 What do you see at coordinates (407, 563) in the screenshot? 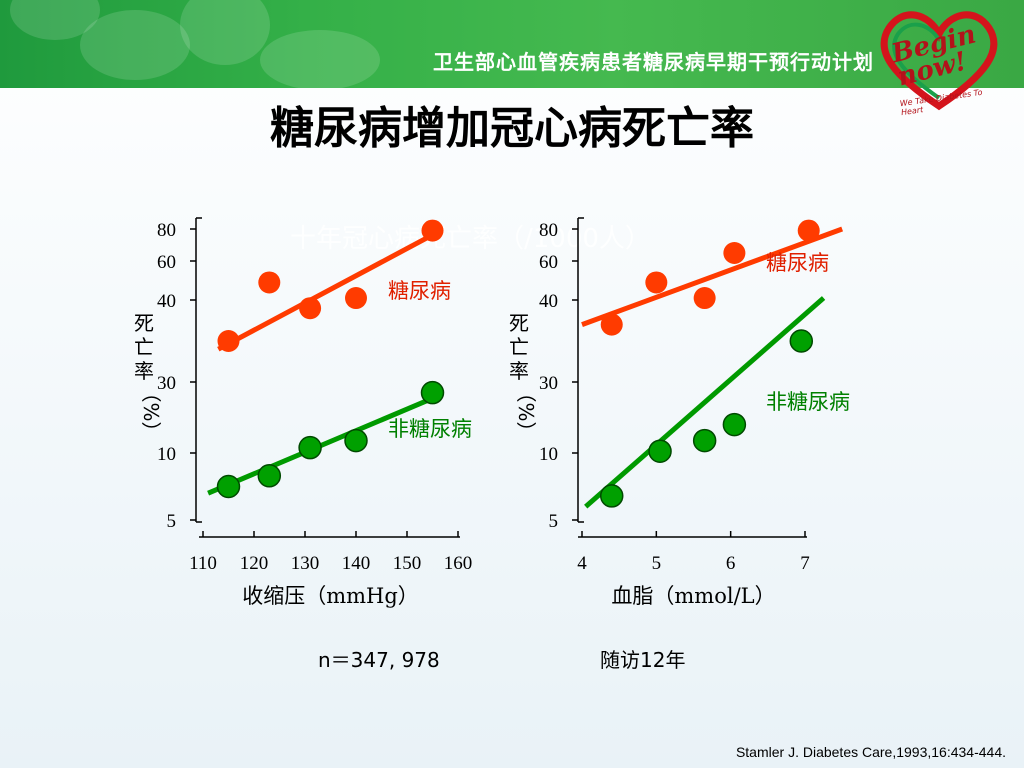
I see `x-tick-label: 150` at bounding box center [407, 563].